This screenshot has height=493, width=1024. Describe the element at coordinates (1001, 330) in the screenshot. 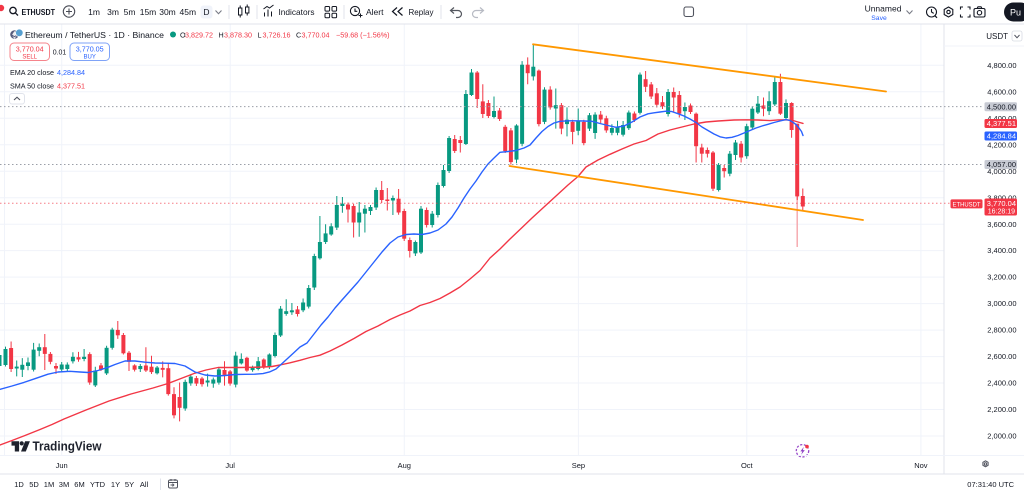

I see `svg-text: 2,800.00` at that location.